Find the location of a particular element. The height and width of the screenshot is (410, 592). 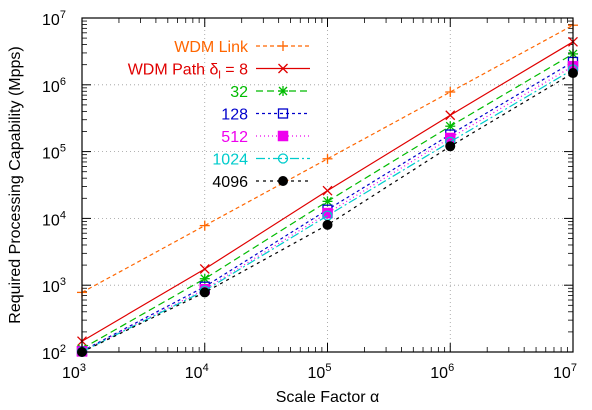

x-tick-label: 10⁶ is located at coordinates (442, 372).